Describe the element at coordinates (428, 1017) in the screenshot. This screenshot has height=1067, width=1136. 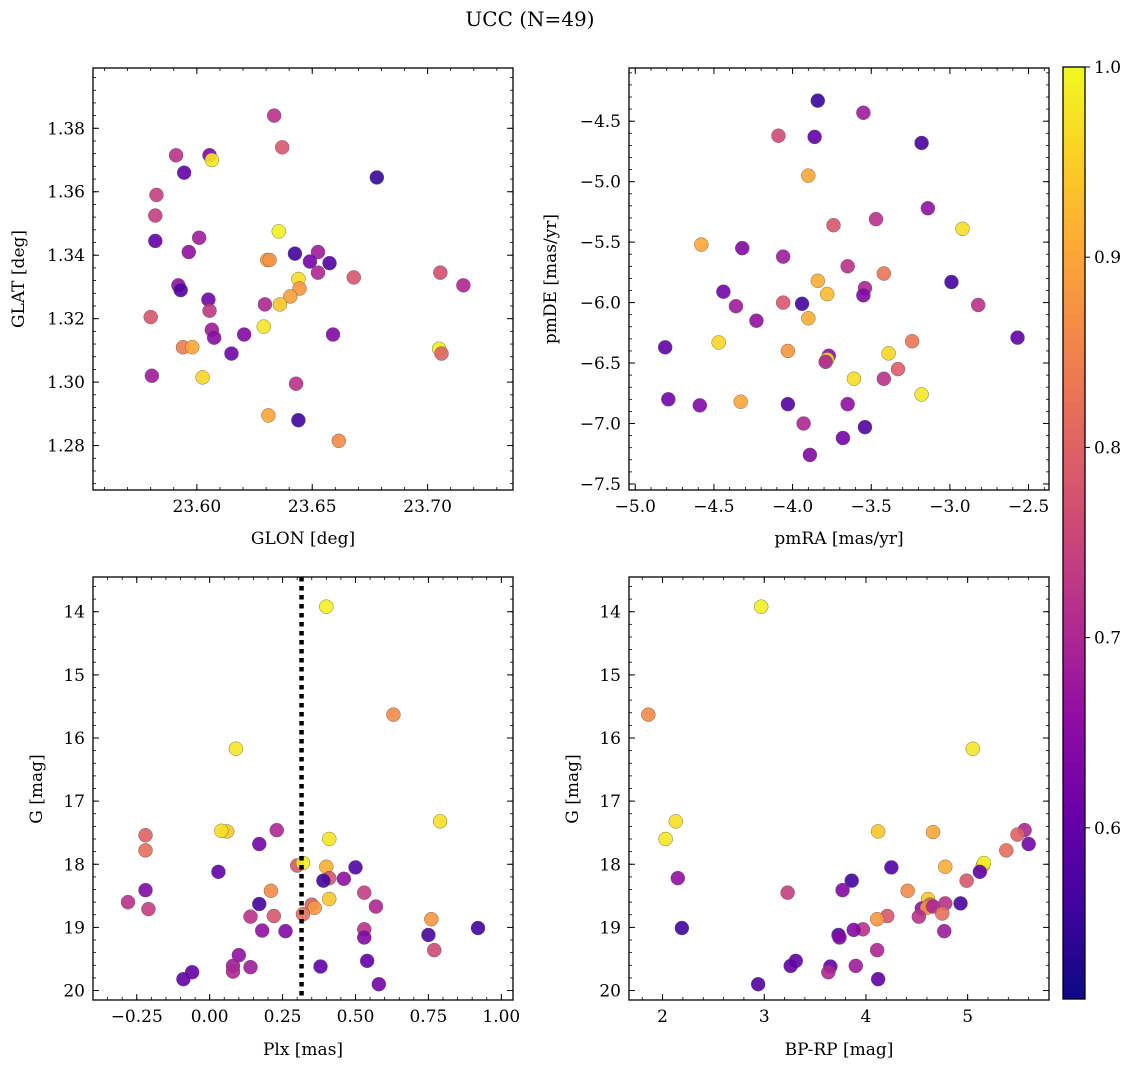
I see `x-tick-label: 0.75` at that location.